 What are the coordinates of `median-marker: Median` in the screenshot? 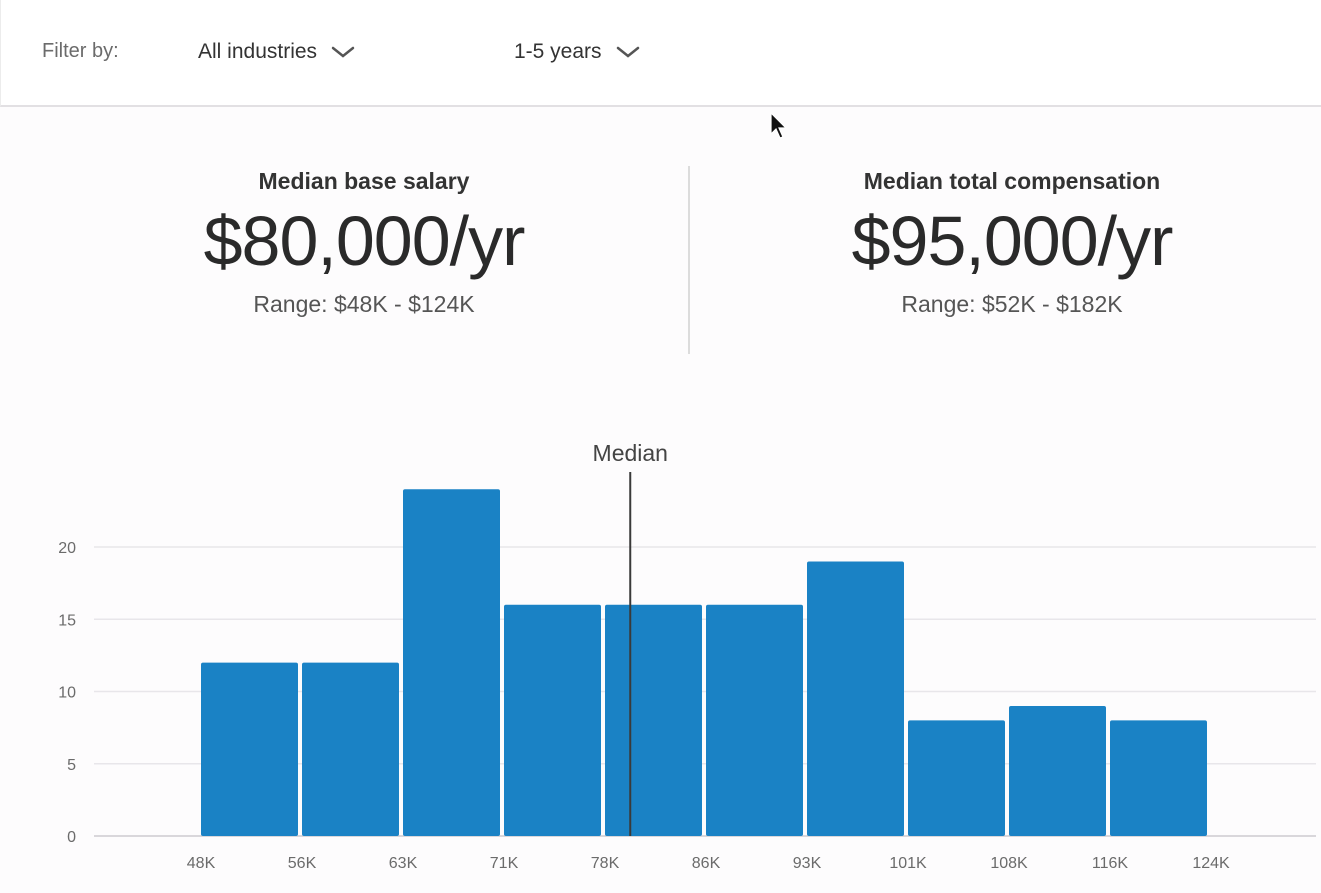 It's located at (630, 638).